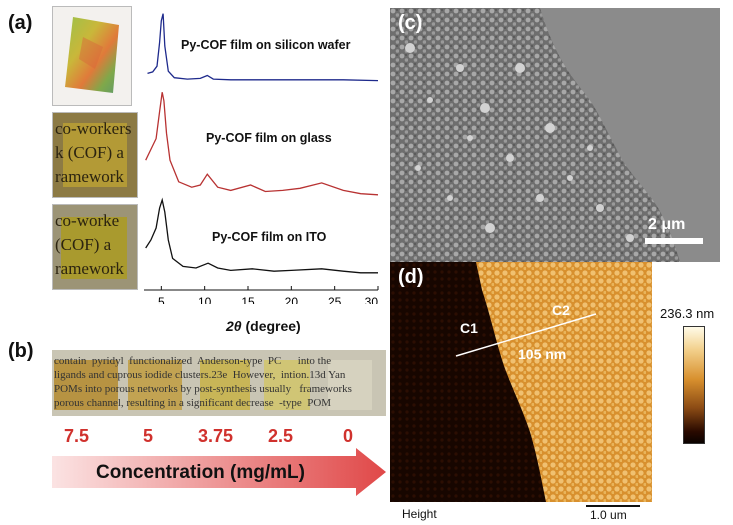 The image size is (733, 525). What do you see at coordinates (687, 313) in the screenshot?
I see `afm-colorbar-max-label: 236.3 nm` at bounding box center [687, 313].